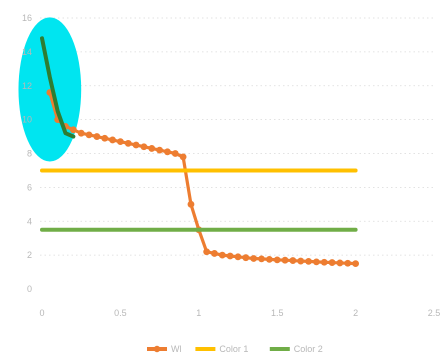 The height and width of the screenshot is (359, 445). Describe the element at coordinates (41, 313) in the screenshot. I see `x-tick-label-0: 0` at that location.